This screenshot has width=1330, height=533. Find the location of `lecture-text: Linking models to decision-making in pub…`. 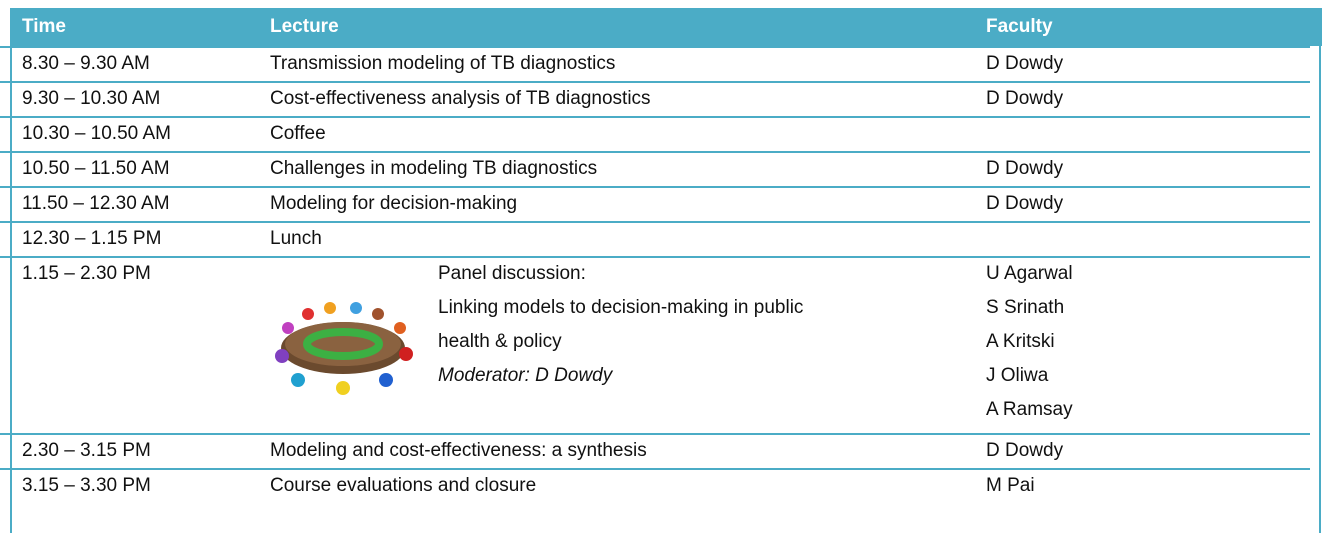

lecture-text: Linking models to decision-making in pub… is located at coordinates (621, 307).